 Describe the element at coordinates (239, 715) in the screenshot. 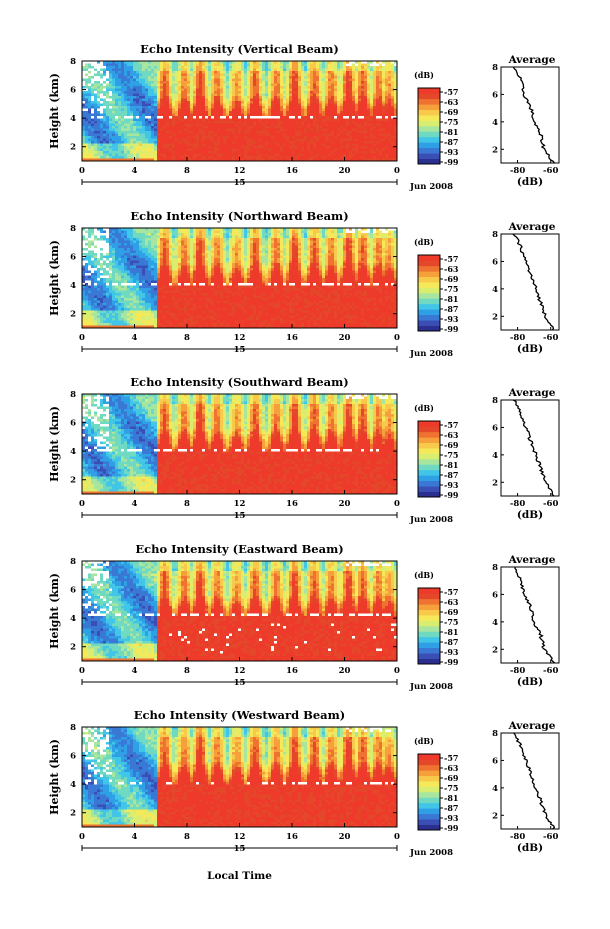

I see `panel-title: Echo Intensity (Westward Beam)` at that location.